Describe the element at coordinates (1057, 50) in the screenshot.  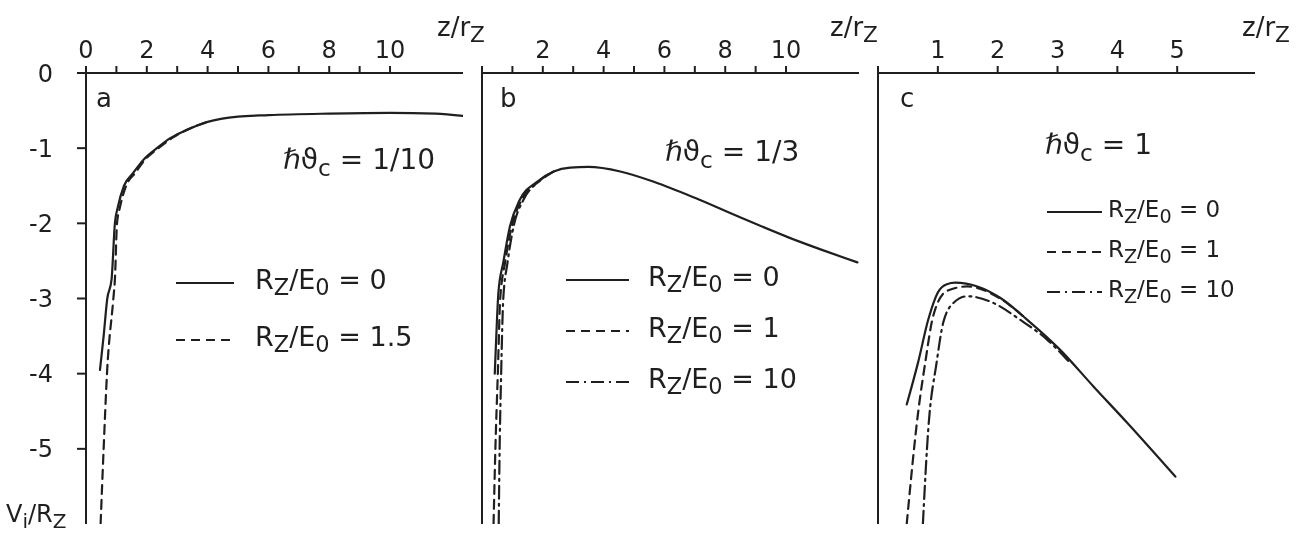
I see `x-tick-label: 3` at that location.